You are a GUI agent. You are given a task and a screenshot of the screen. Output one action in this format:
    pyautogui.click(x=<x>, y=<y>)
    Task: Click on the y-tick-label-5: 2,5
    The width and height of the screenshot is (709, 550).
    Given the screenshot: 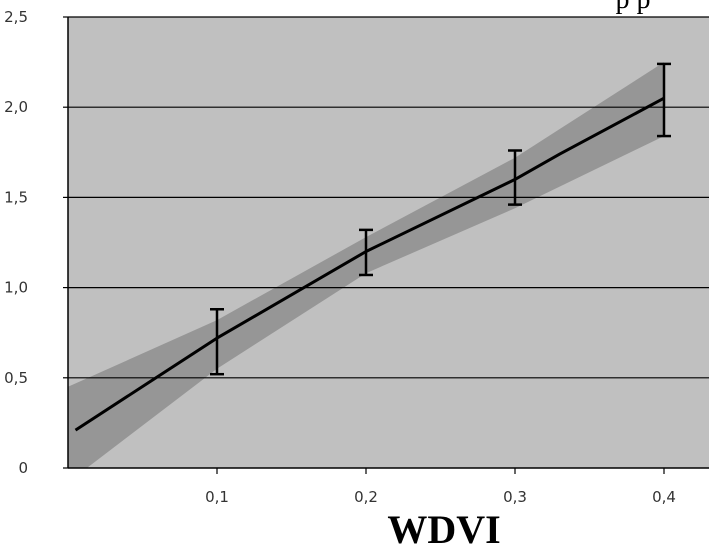 What is the action you would take?
    pyautogui.click(x=16, y=17)
    